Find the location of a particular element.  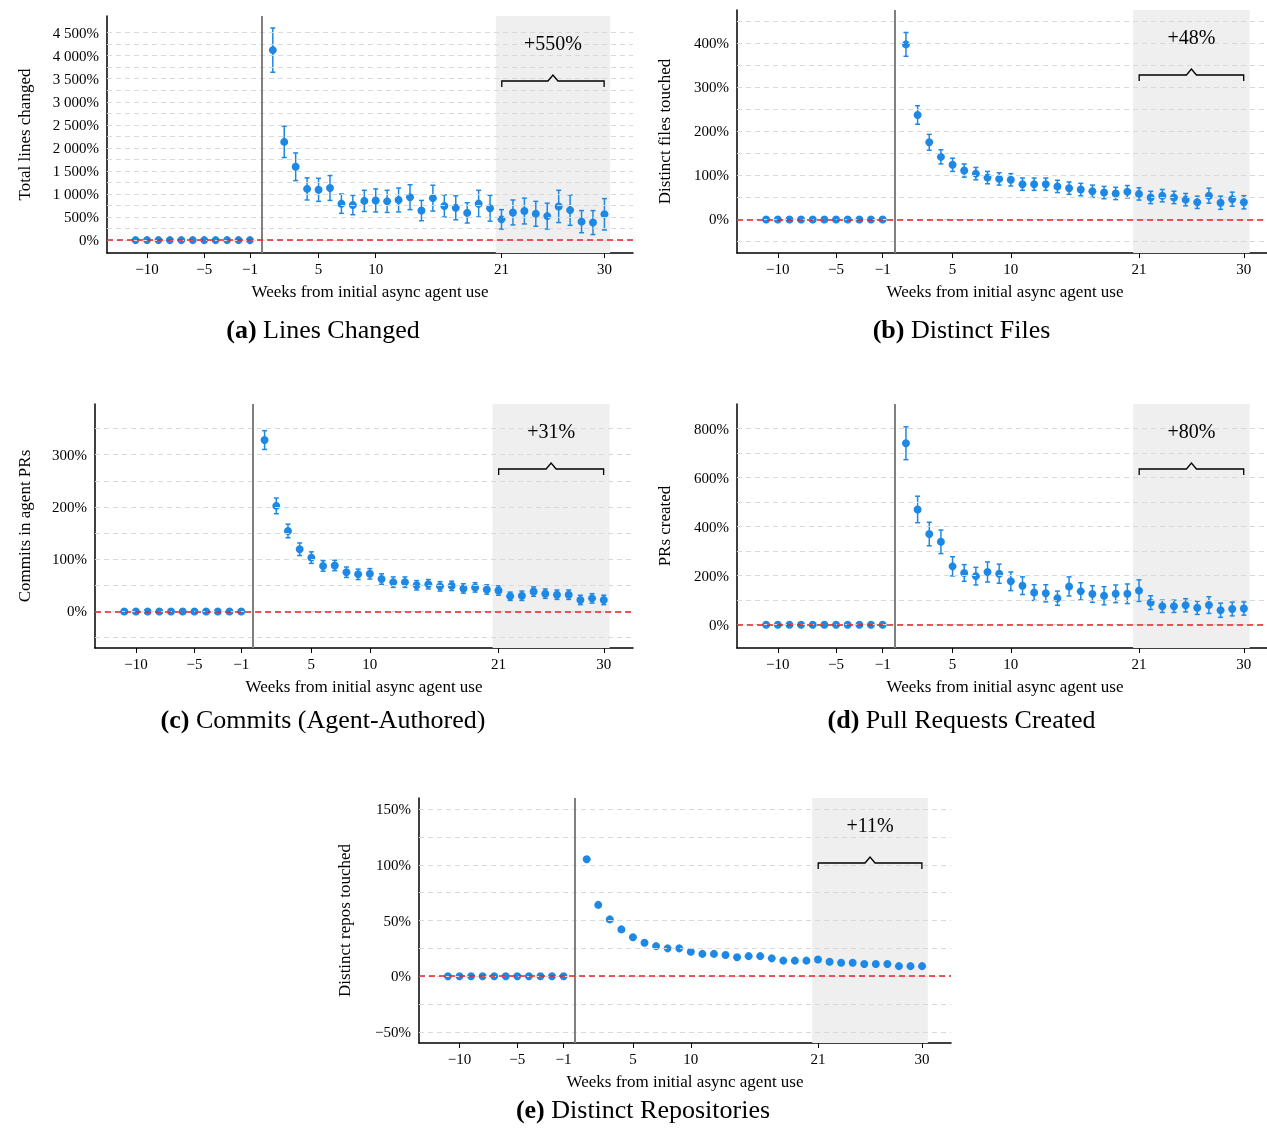

y-axis-title: Commits in agent PRs is located at coordinates (24, 526).